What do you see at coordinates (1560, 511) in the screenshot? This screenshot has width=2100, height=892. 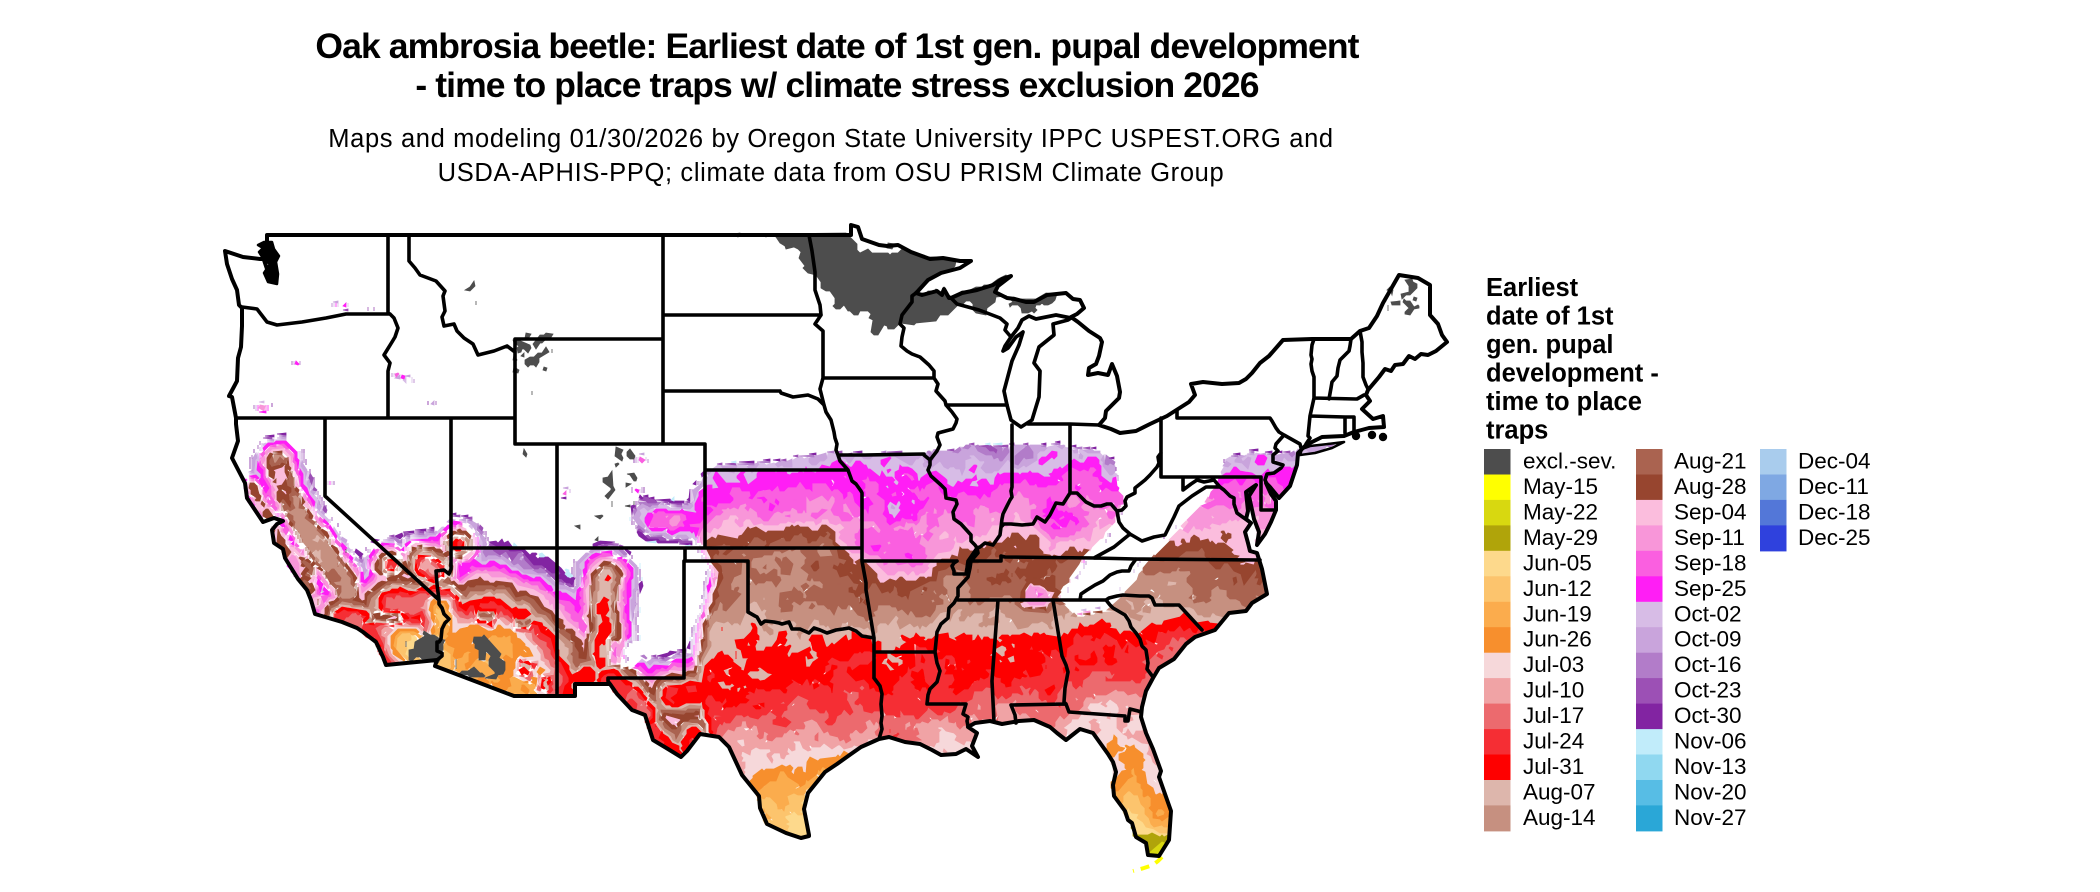 I see `svg-text: May-22` at bounding box center [1560, 511].